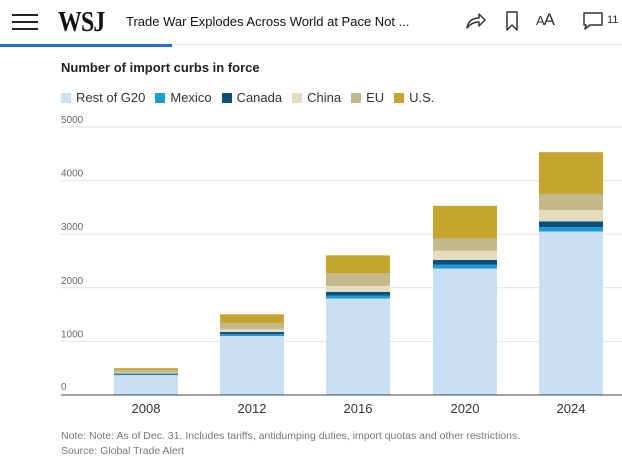 This screenshot has width=622, height=460. What do you see at coordinates (375, 97) in the screenshot?
I see `legend-label: EU` at bounding box center [375, 97].